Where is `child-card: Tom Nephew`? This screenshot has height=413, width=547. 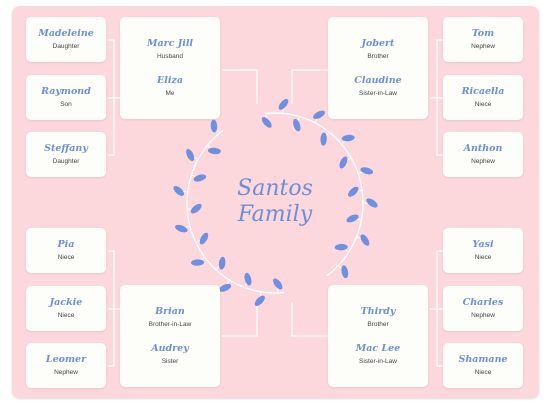 child-card: Tom Nephew is located at coordinates (483, 39).